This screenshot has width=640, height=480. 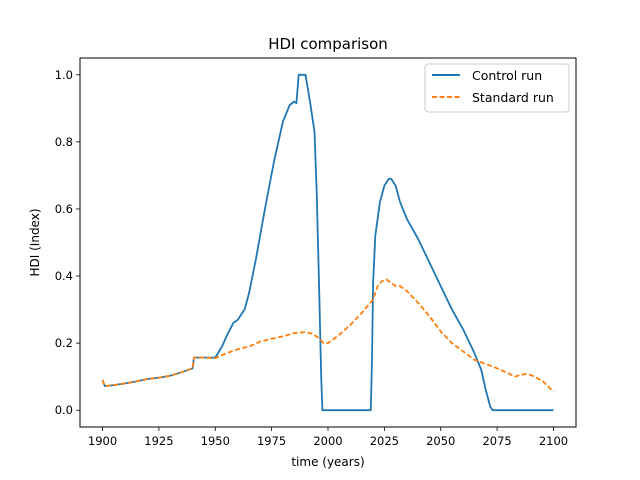 What do you see at coordinates (271, 441) in the screenshot?
I see `x-tick-label: 1975` at bounding box center [271, 441].